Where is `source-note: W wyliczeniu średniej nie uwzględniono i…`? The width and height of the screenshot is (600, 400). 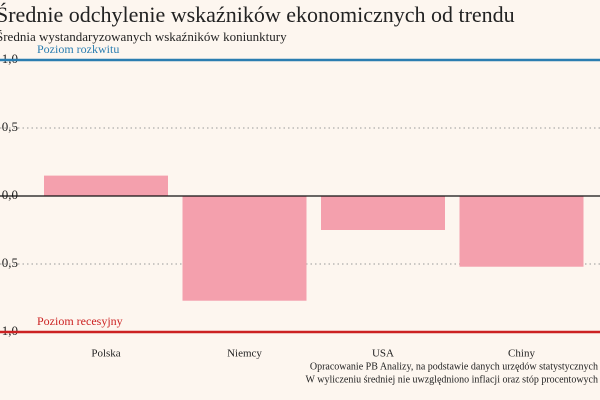 source-note: W wyliczeniu średniej nie uwzględniono i… is located at coordinates (452, 379).